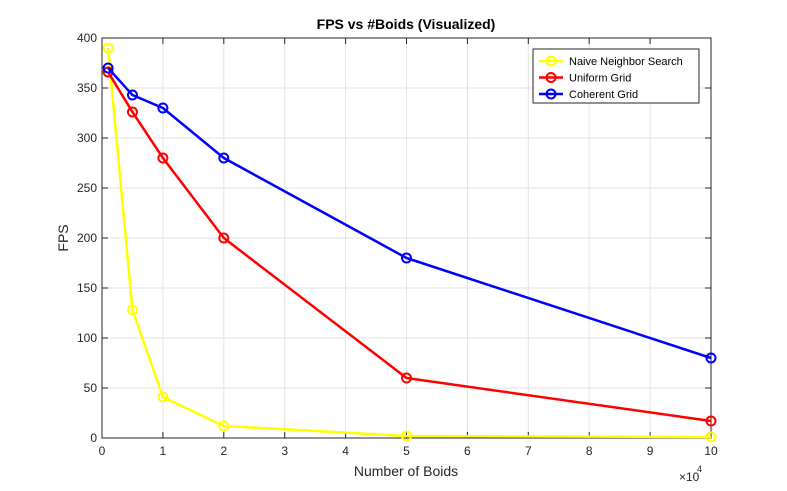 This screenshot has width=787, height=491. Describe the element at coordinates (91, 388) in the screenshot. I see `y-tick-label: 50` at that location.